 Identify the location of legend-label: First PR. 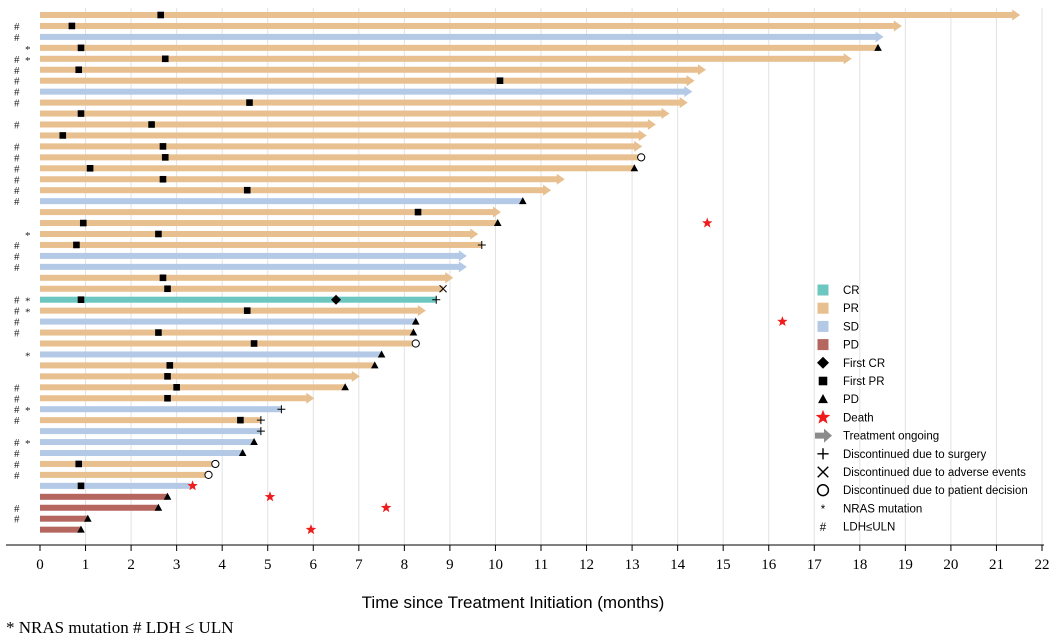
(864, 382).